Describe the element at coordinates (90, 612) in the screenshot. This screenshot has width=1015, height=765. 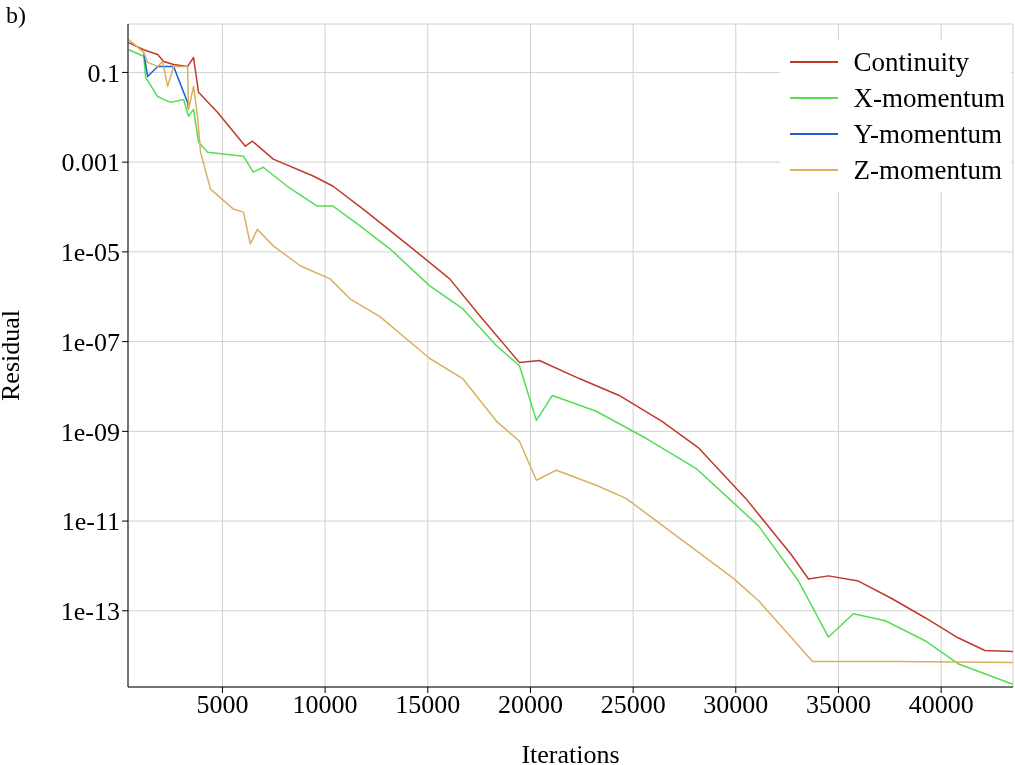
I see `y-tick-label: 1e-13` at that location.